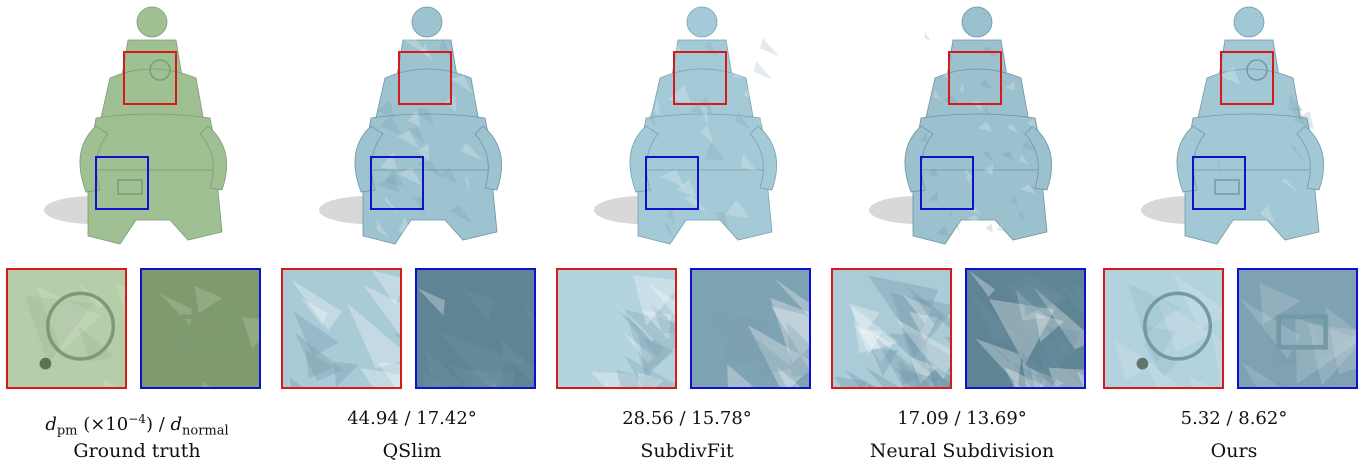 This screenshot has height=465, width=1371. What do you see at coordinates (412, 418) in the screenshot?
I see `metric-value: 44.94 / 17.42°` at bounding box center [412, 418].